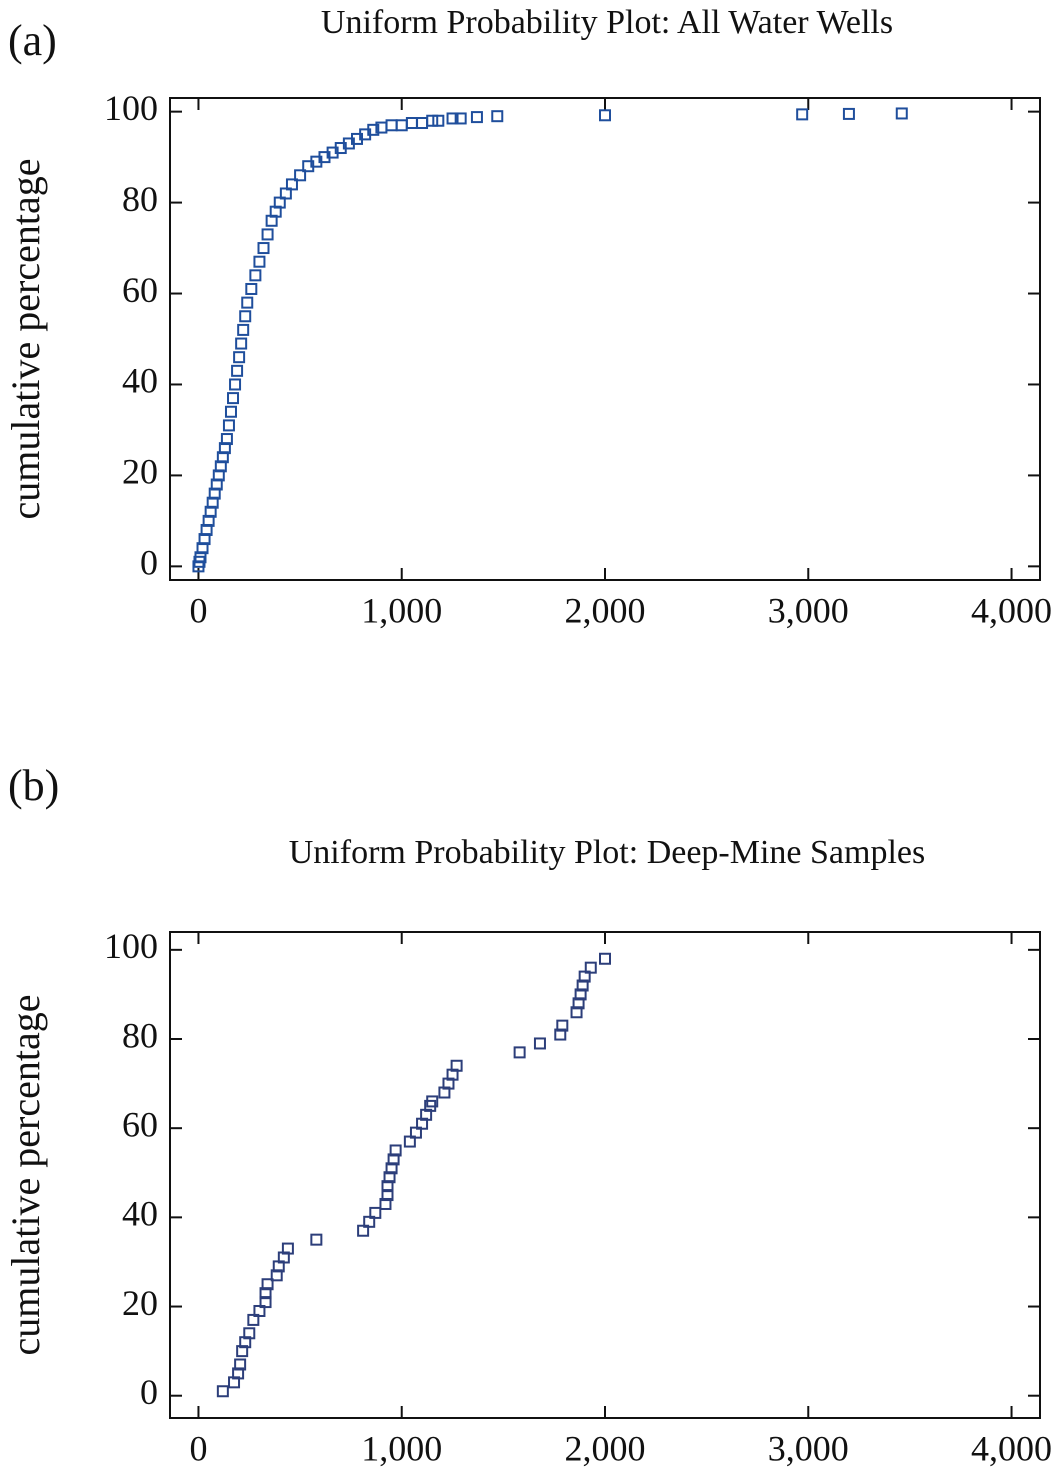 The image size is (1060, 1471). Describe the element at coordinates (32, 40) in the screenshot. I see `panel-label: (a)` at that location.